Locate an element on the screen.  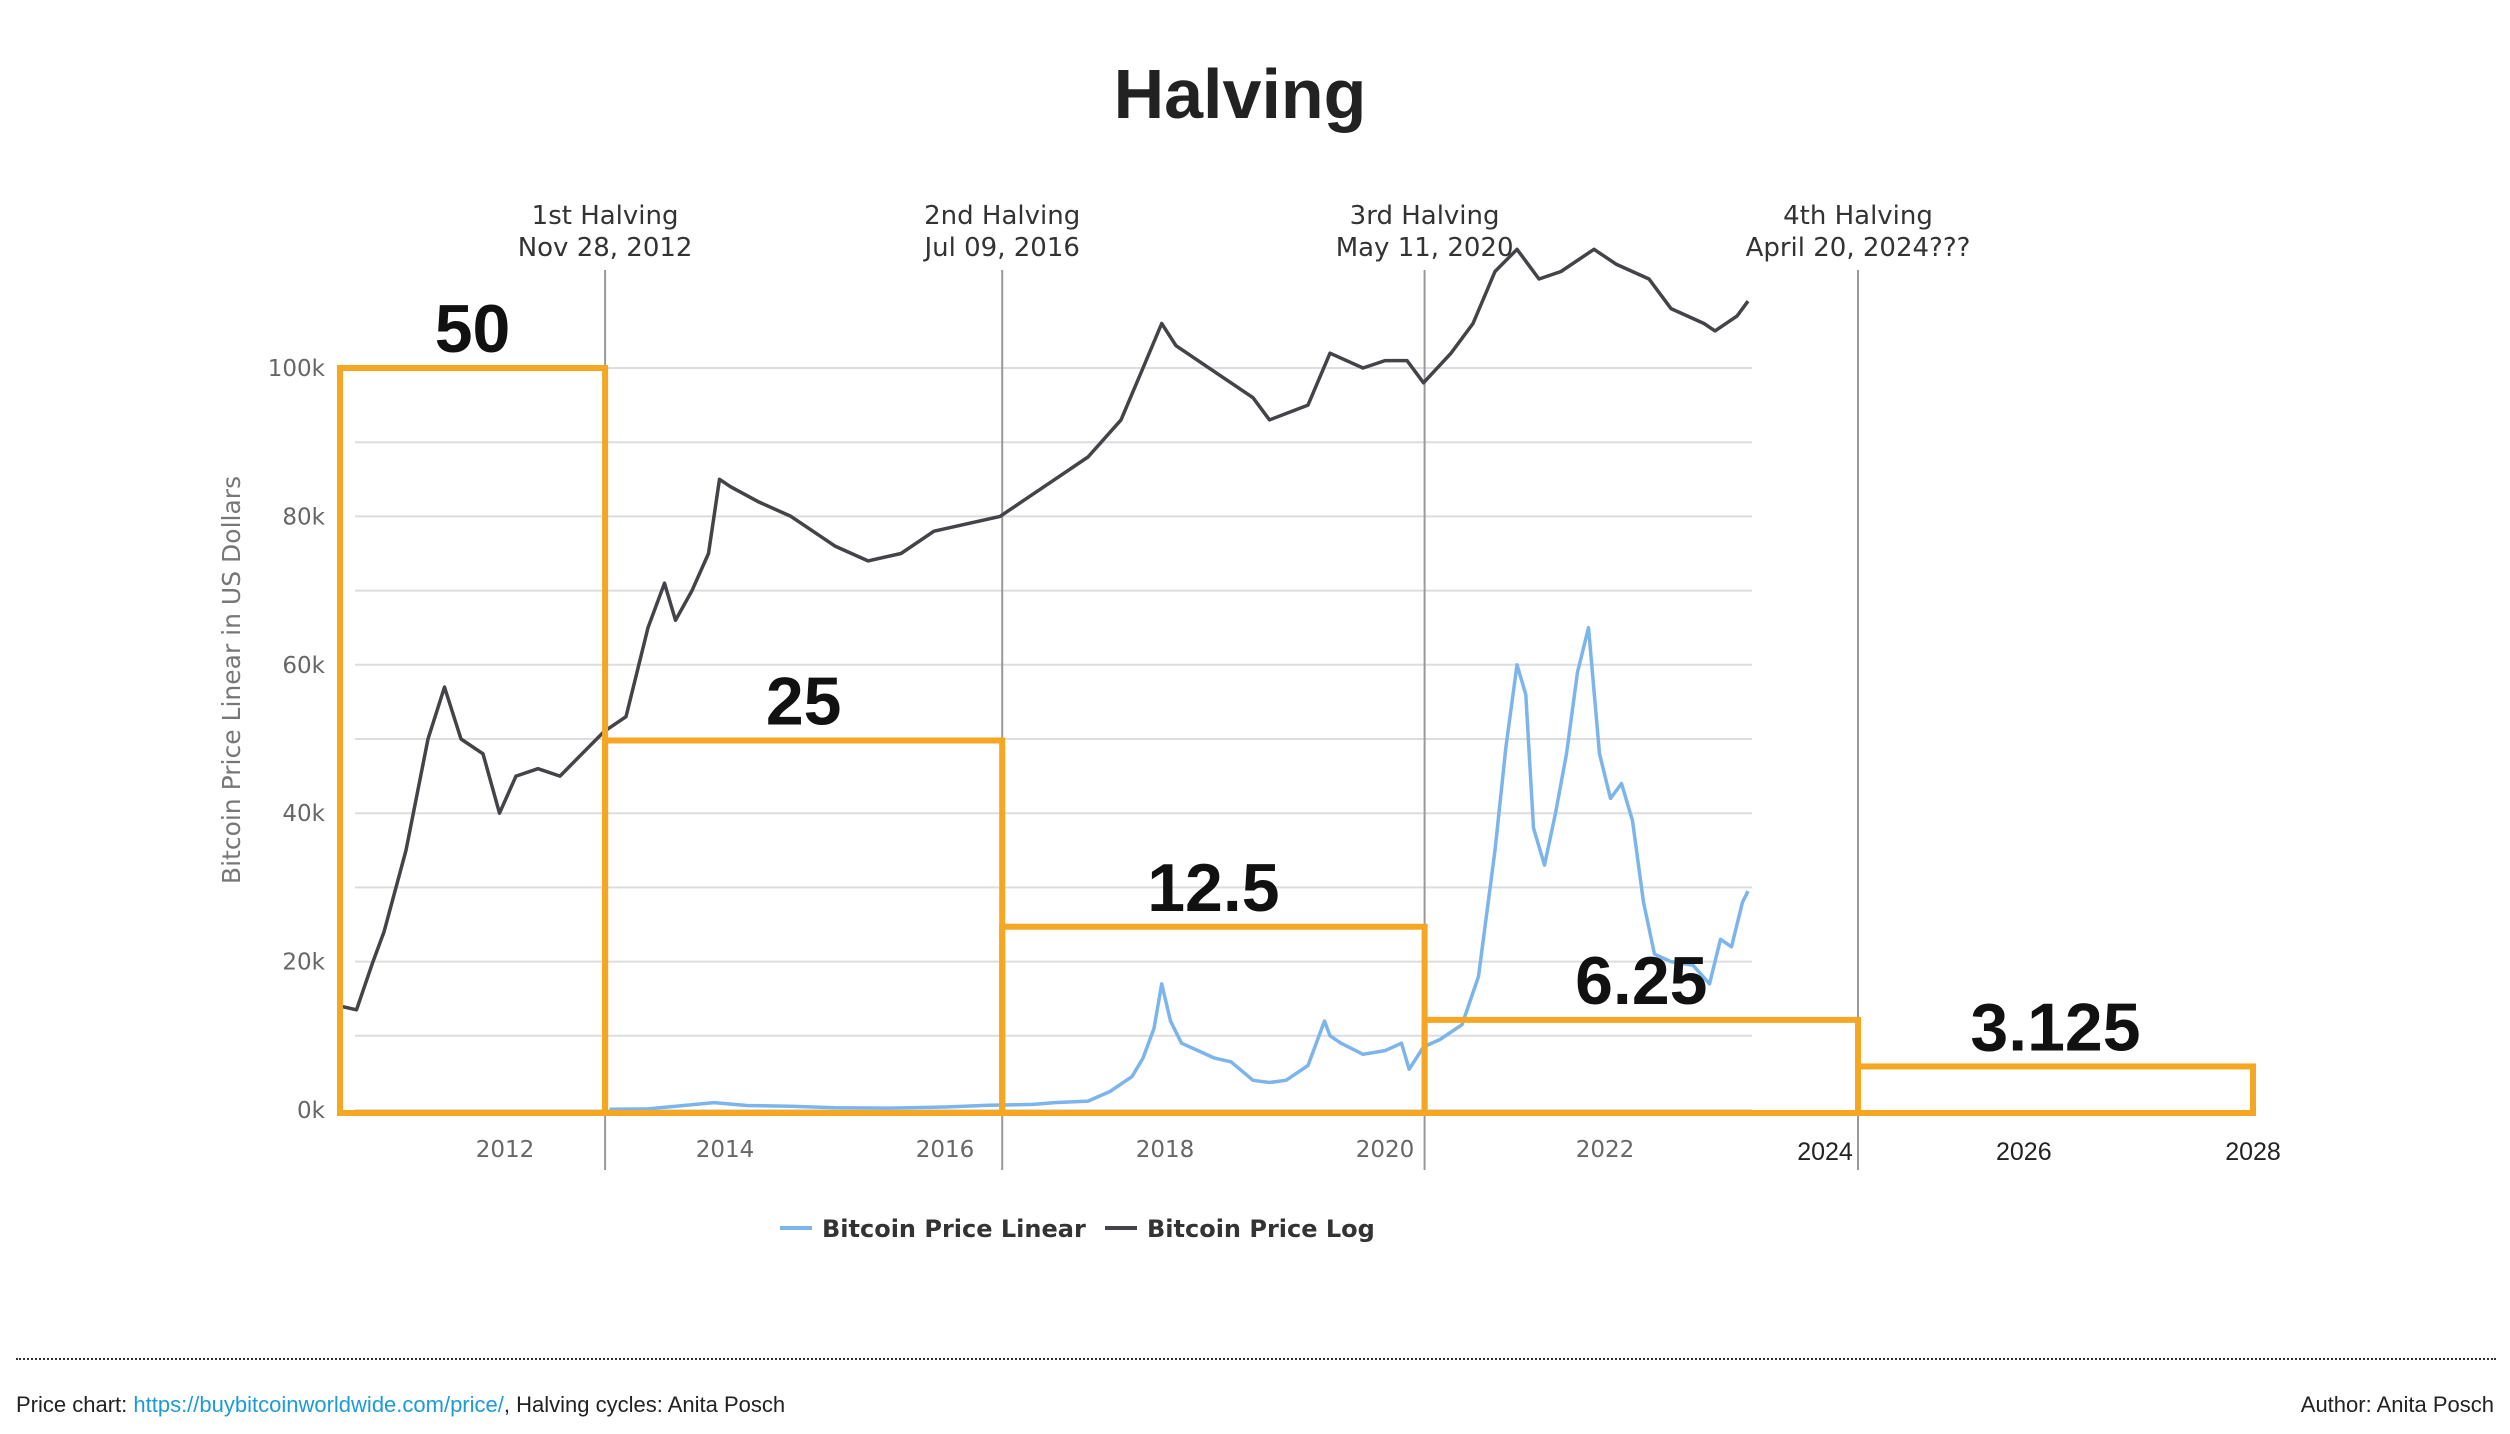
legend: Bitcoin Price Linear Bitcoin Price Log is located at coordinates (1077, 1229).